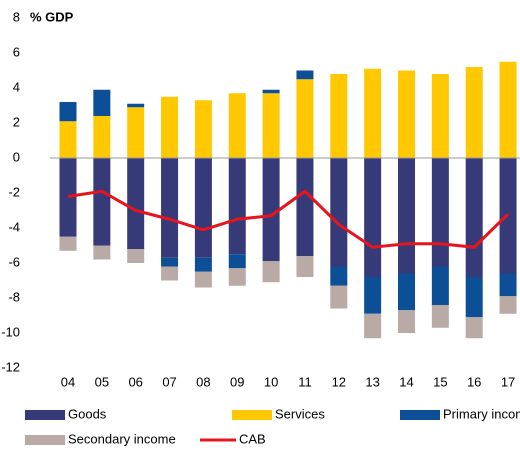 This screenshot has height=457, width=520. I want to click on x-tick-label: 10, so click(271, 381).